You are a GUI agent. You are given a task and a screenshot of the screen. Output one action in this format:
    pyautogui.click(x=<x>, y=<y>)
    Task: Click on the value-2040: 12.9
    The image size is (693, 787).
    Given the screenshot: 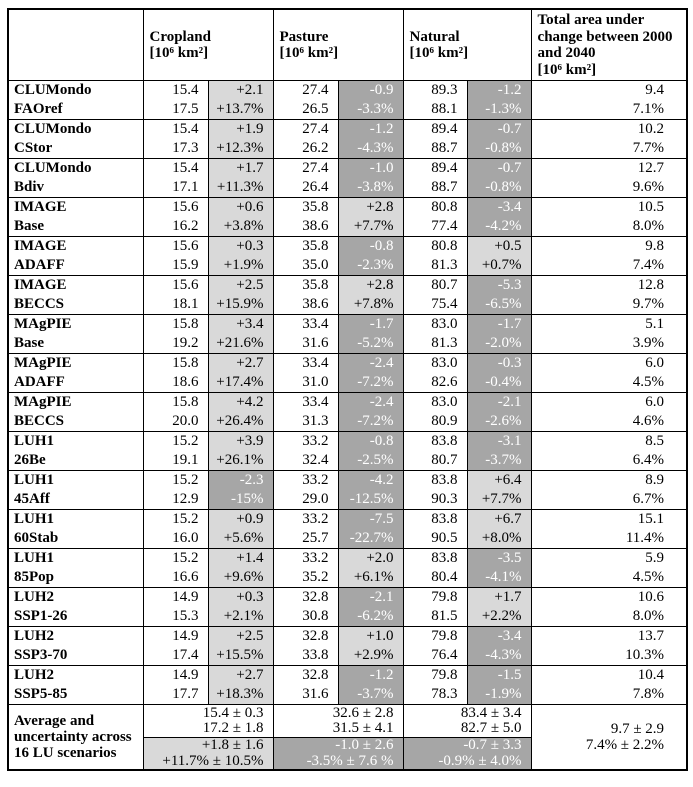 What is the action you would take?
    pyautogui.click(x=185, y=499)
    